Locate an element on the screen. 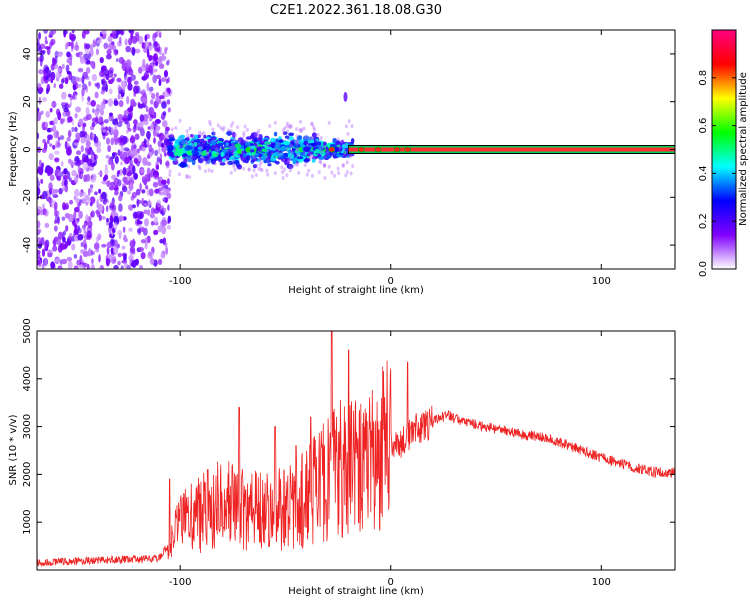 The image size is (750, 600). snr-ytick-label: 3000 is located at coordinates (27, 426).